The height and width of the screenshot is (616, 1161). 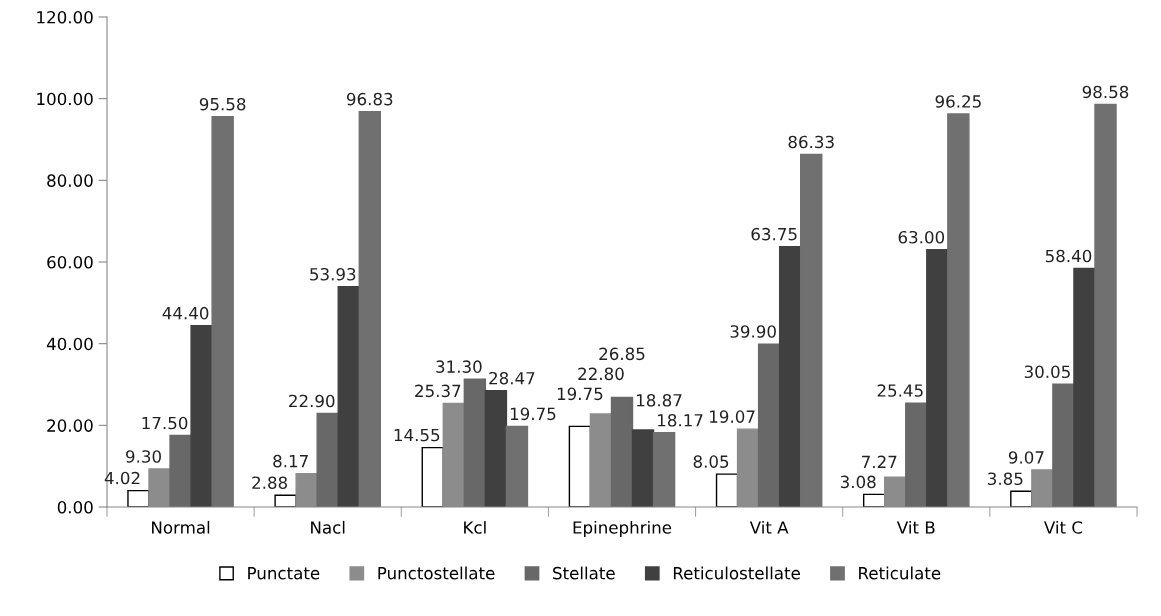 I want to click on data-label: 28.47, so click(x=512, y=378).